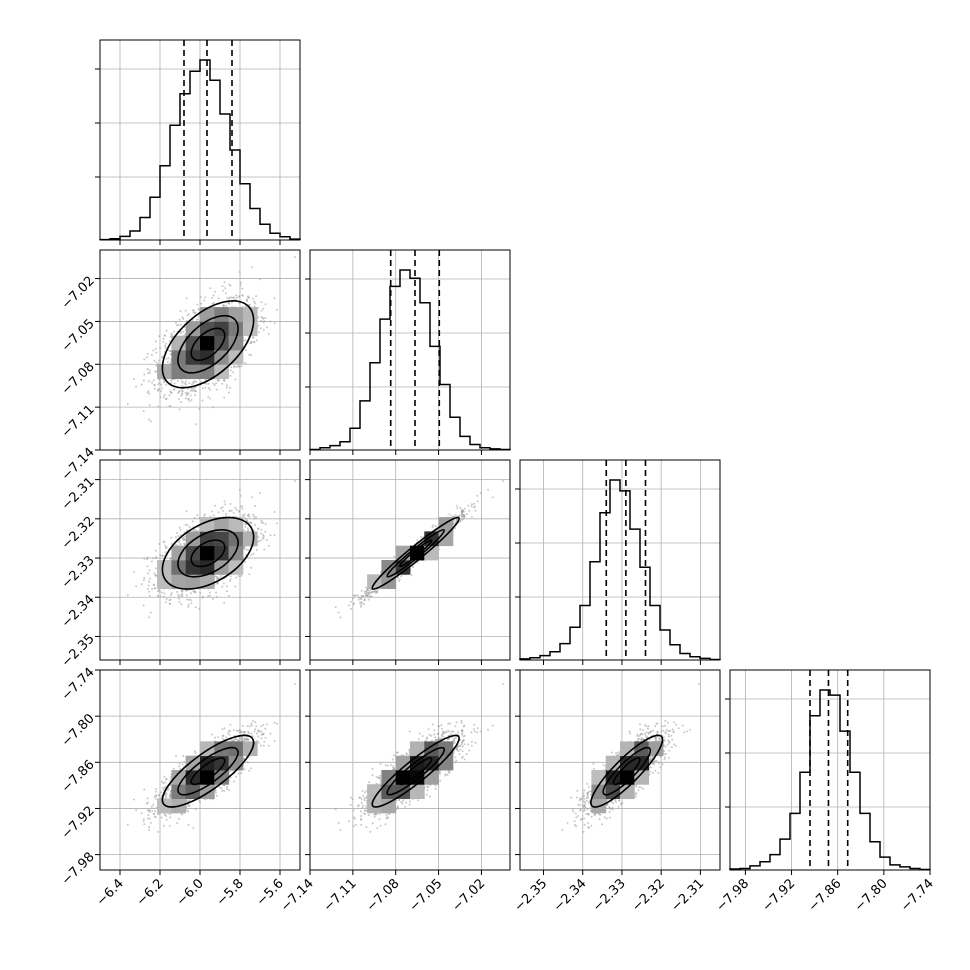  I want to click on y-tick-label: −2.34, so click(78, 611).